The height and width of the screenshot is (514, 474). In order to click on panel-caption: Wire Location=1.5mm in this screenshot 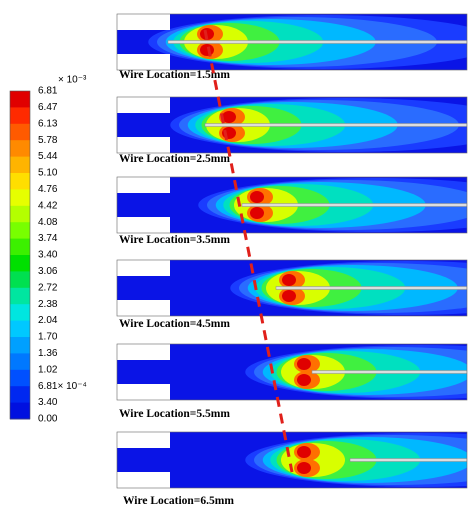, I will do `click(174, 75)`.